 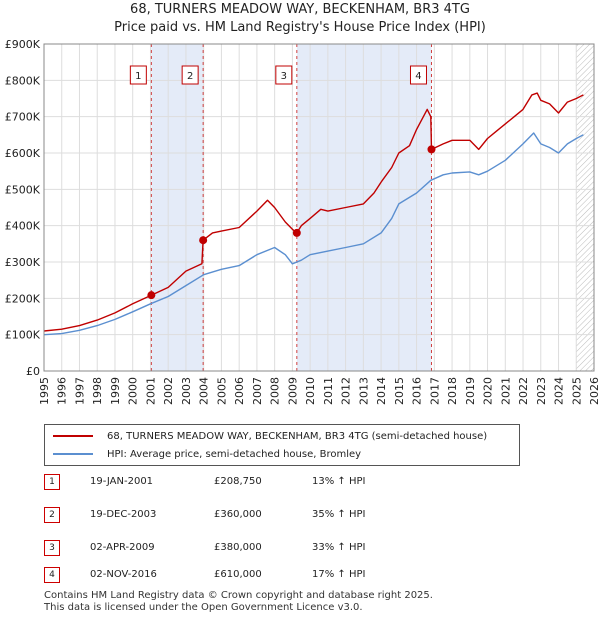 What do you see at coordinates (328, 391) in the screenshot?
I see `x-tick-label: 2011` at bounding box center [328, 391].